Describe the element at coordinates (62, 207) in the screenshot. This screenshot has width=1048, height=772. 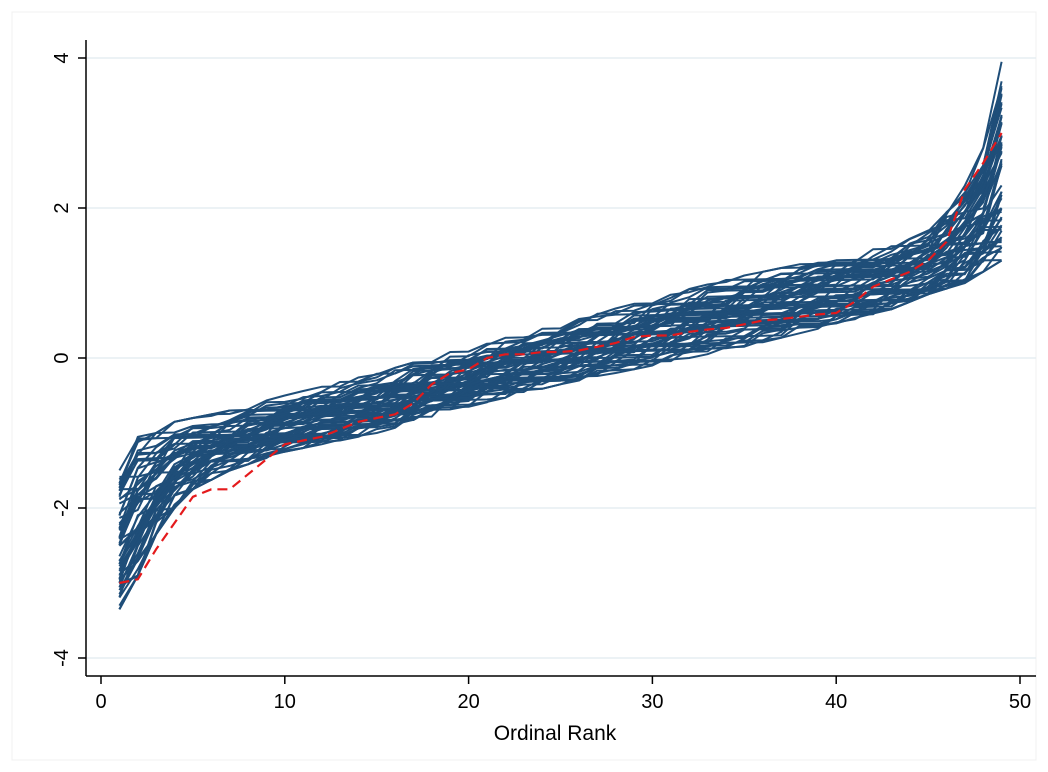
I see `y-tick-label: 2` at that location.